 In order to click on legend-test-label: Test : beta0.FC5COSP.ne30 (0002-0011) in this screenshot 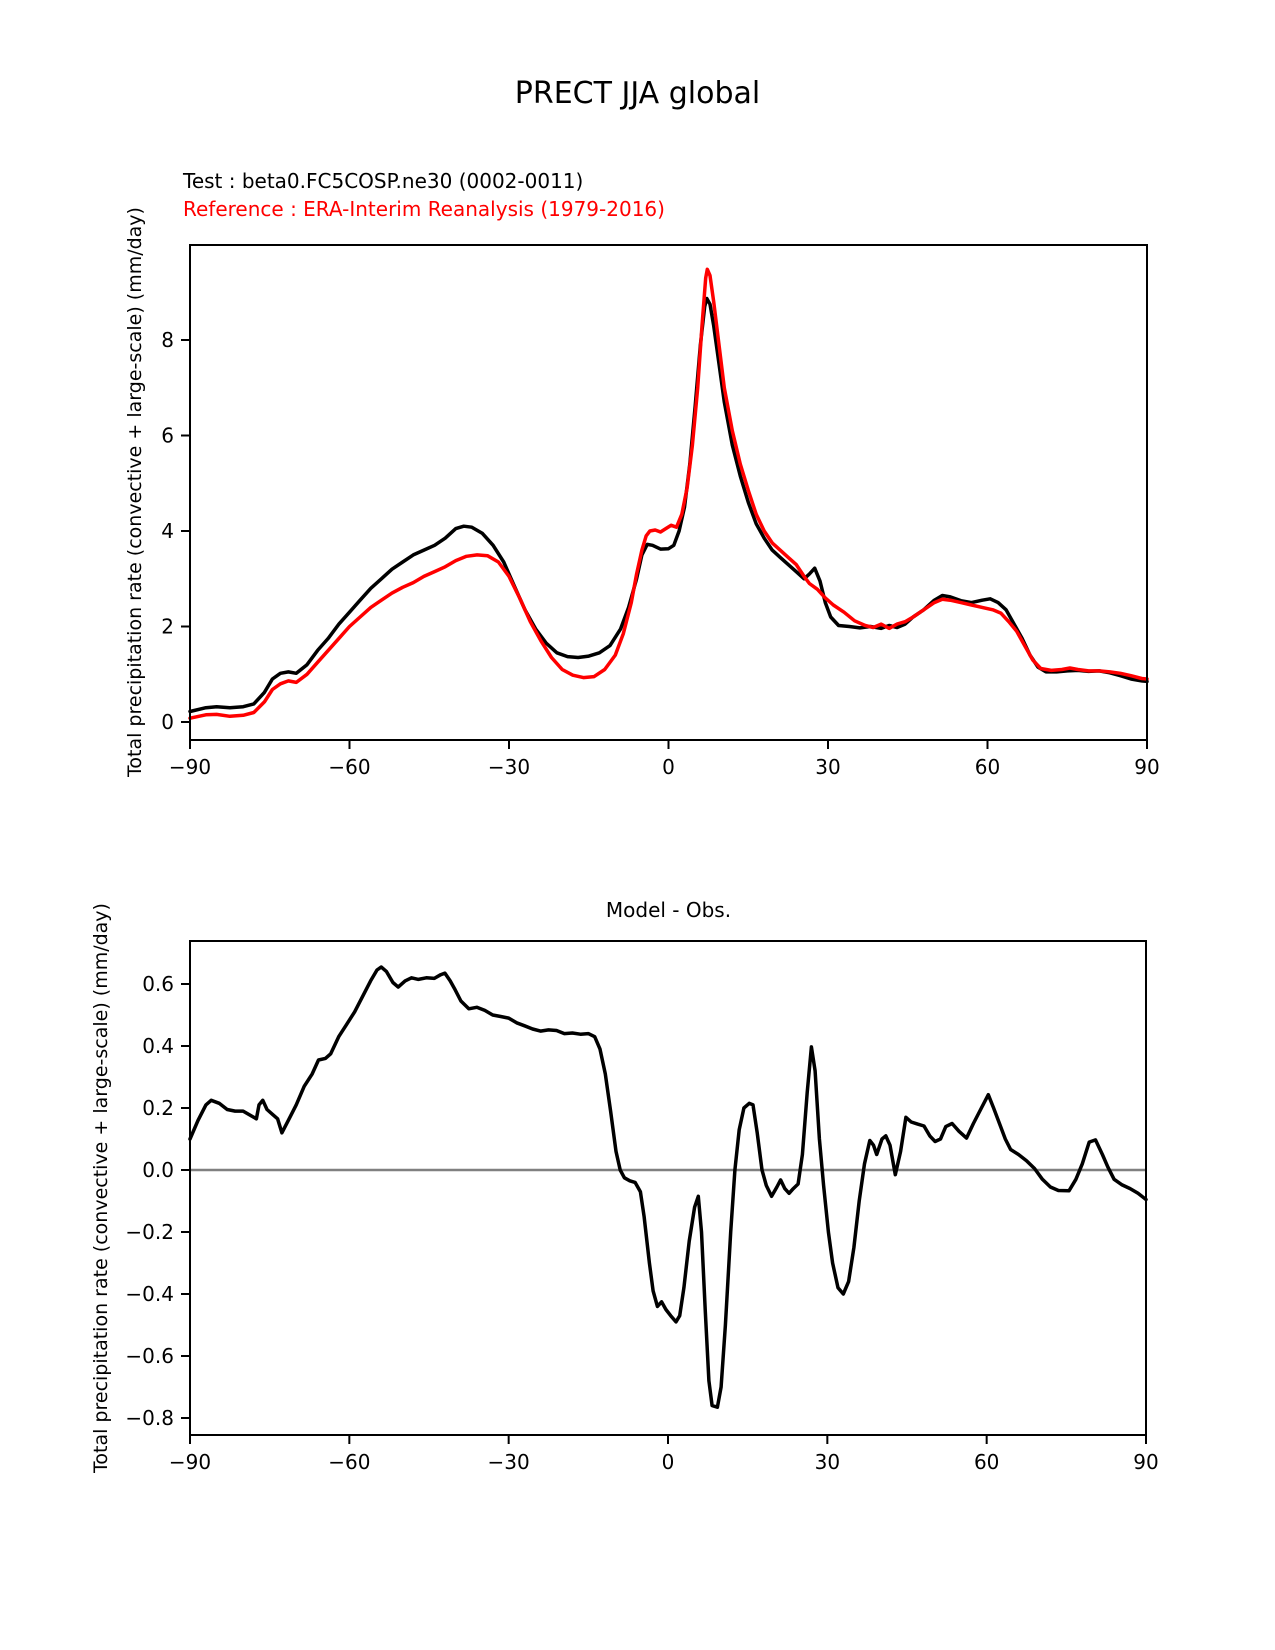, I will do `click(383, 181)`.